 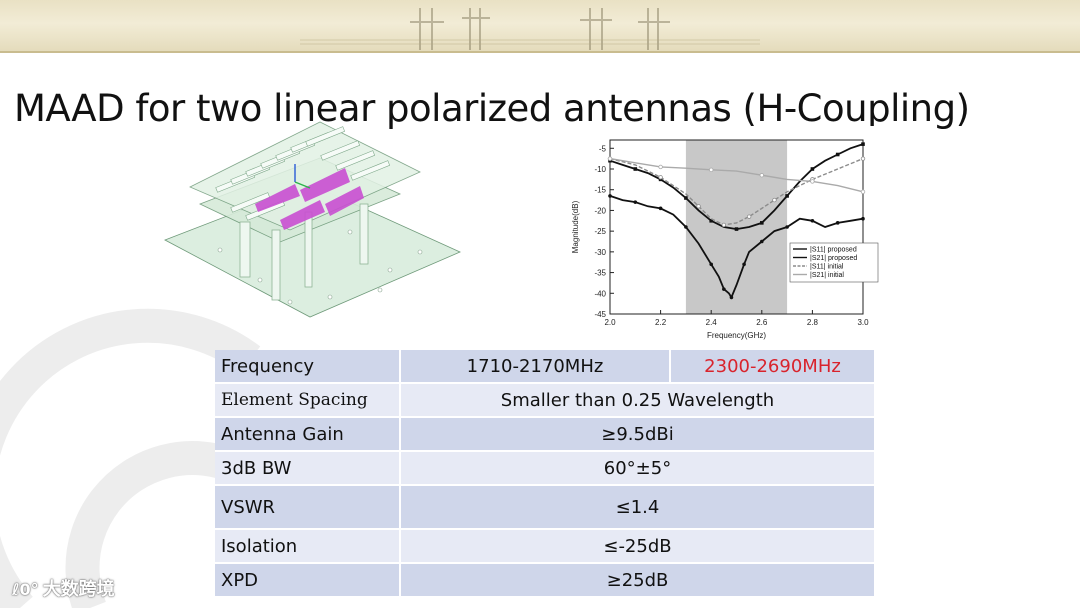 What do you see at coordinates (833, 250) in the screenshot?
I see `legend-entry: |S11| proposed` at bounding box center [833, 250].